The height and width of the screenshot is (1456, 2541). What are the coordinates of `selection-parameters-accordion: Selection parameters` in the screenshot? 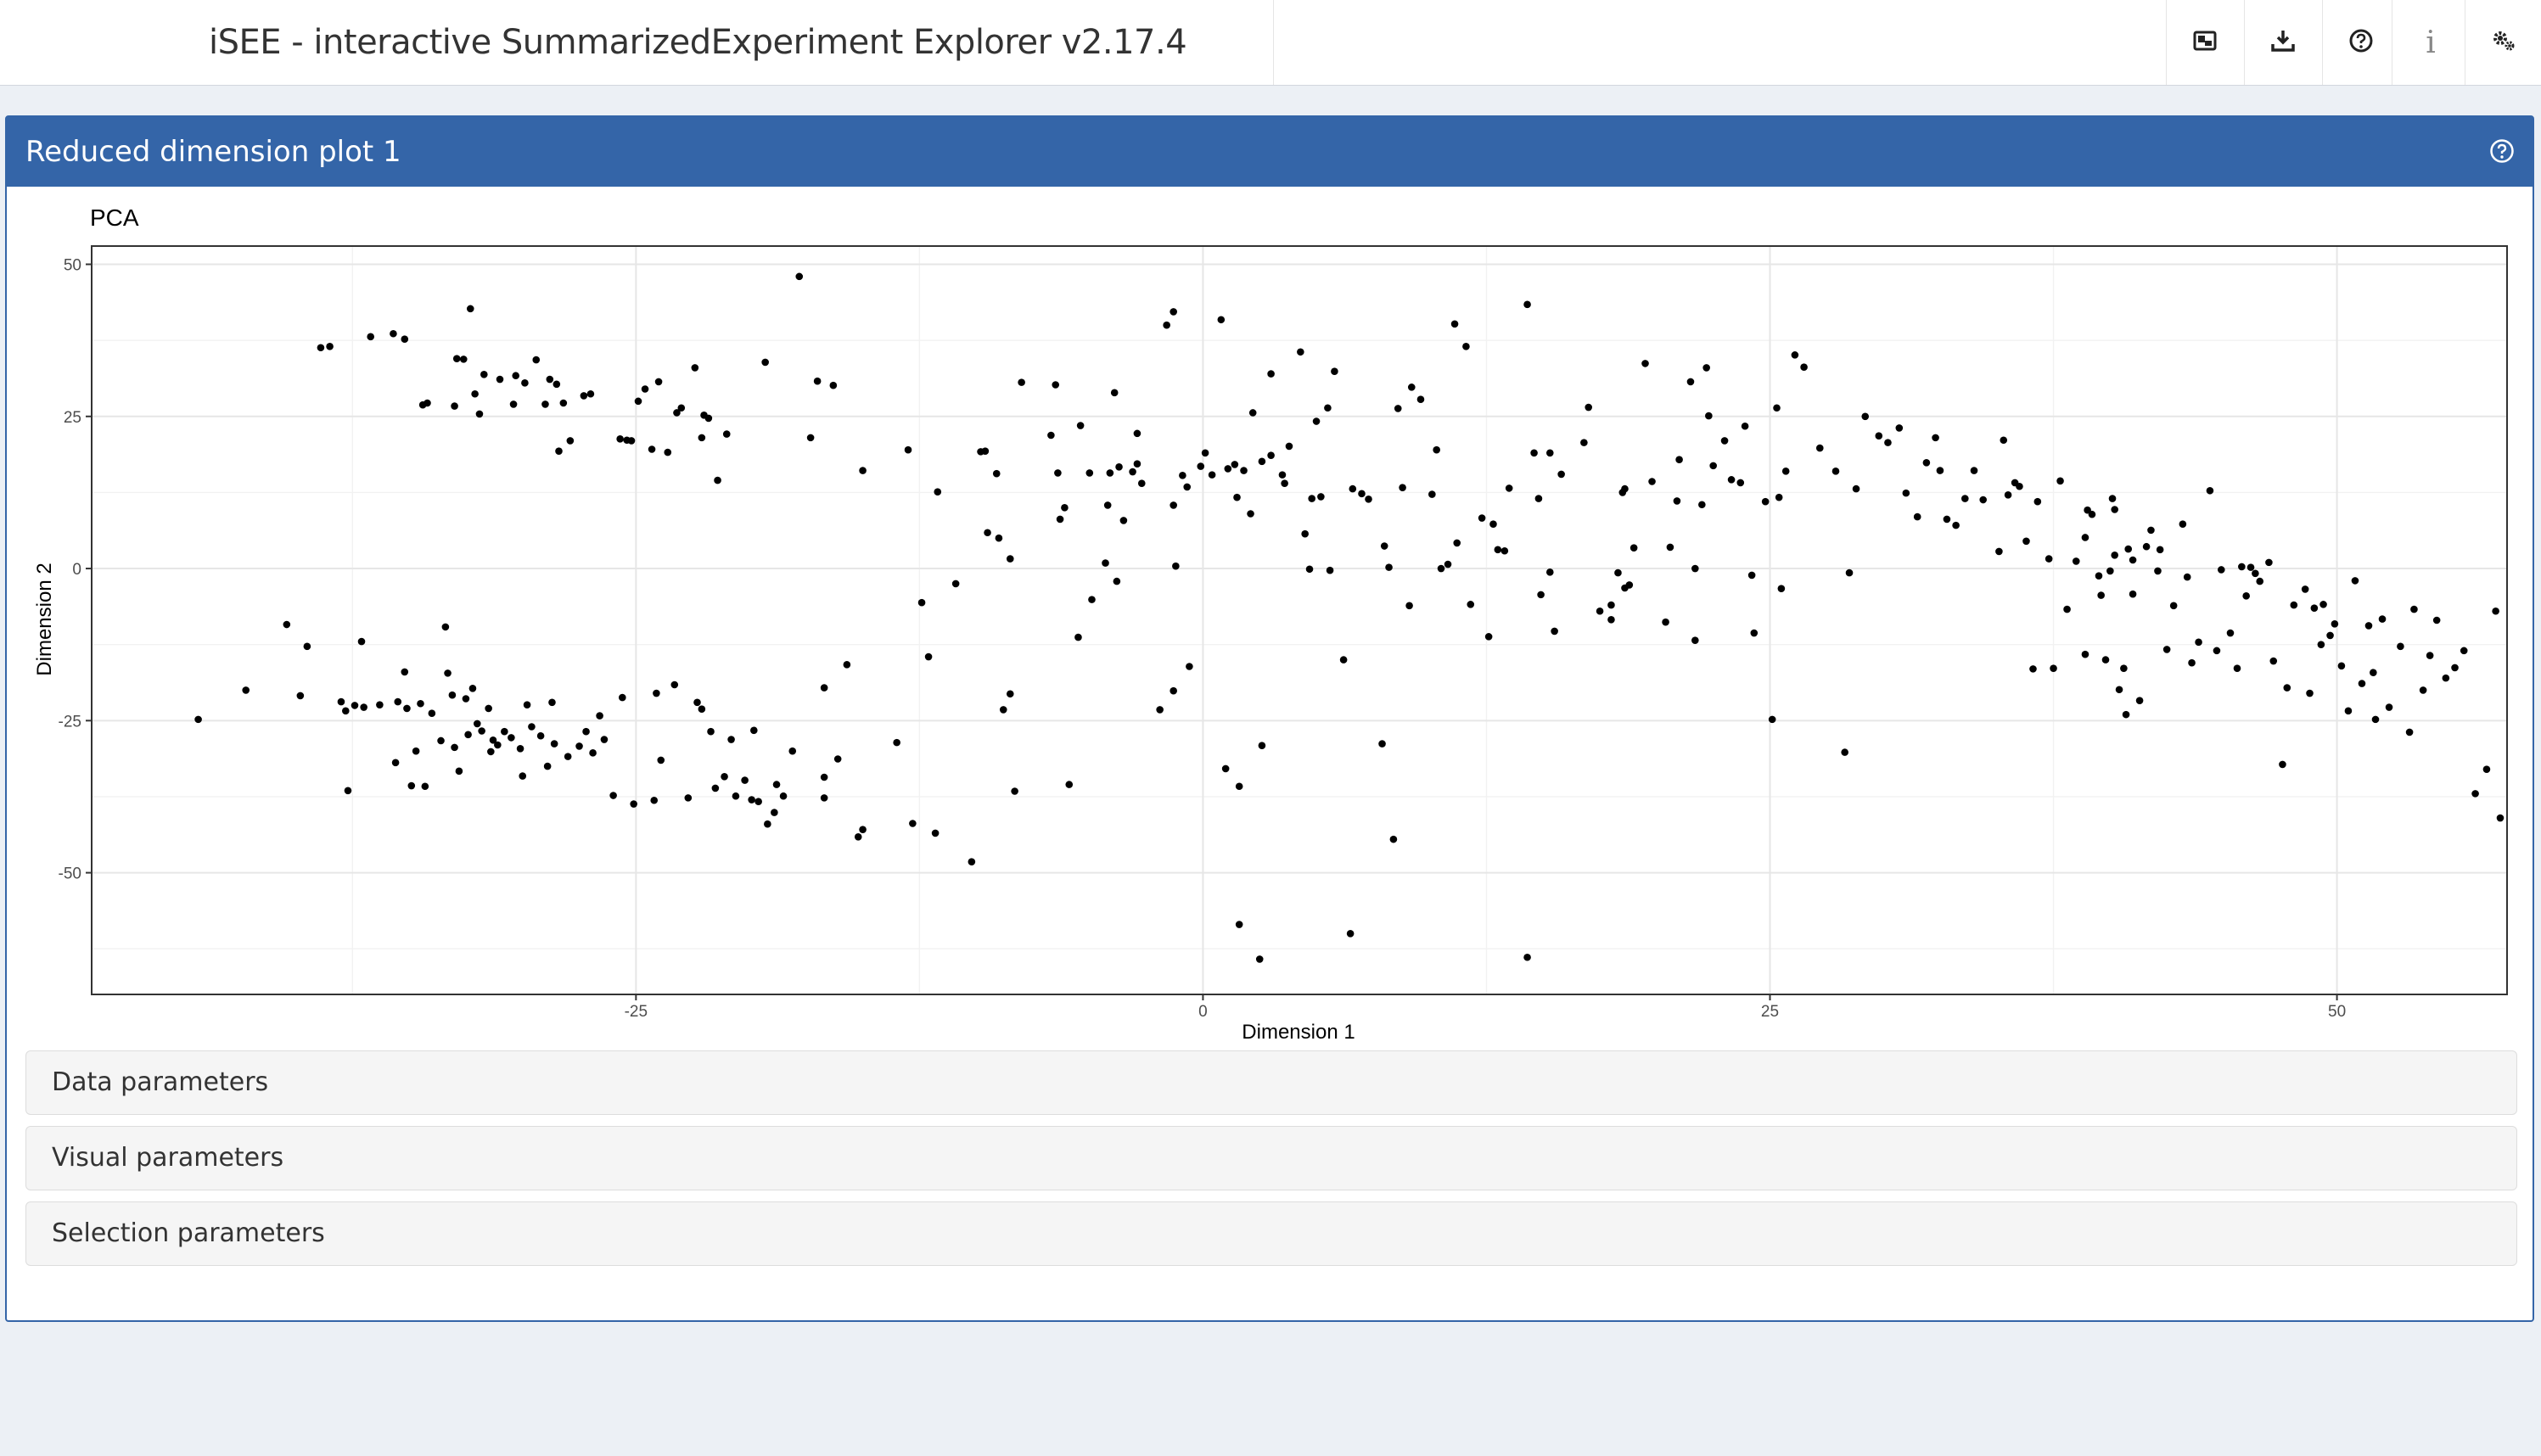 It's located at (1271, 1233).